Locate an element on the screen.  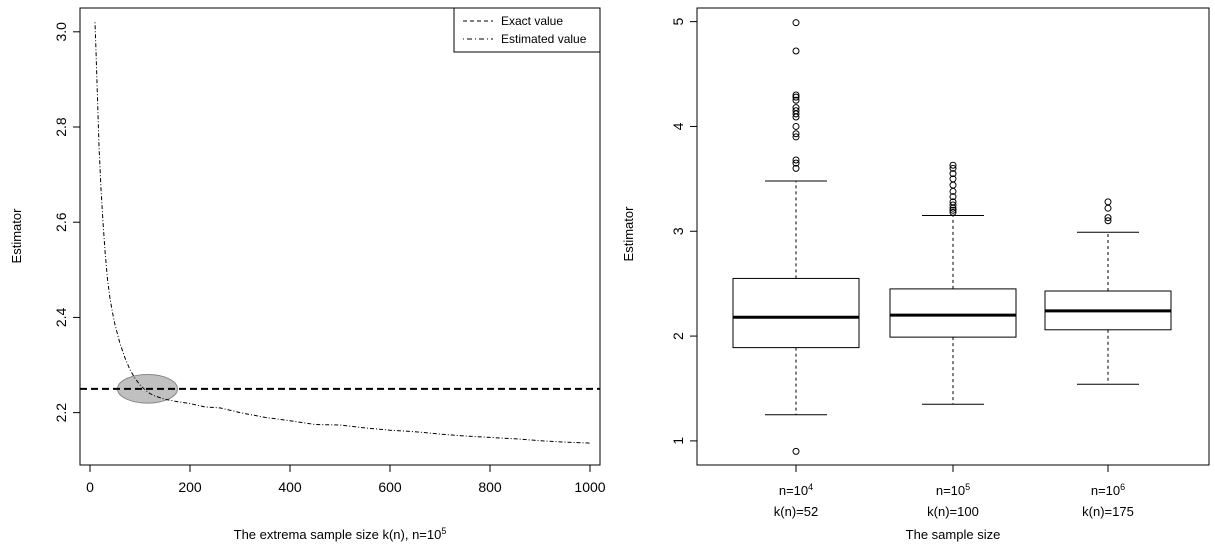
x-tick-label-n: n=106 is located at coordinates (1108, 490).